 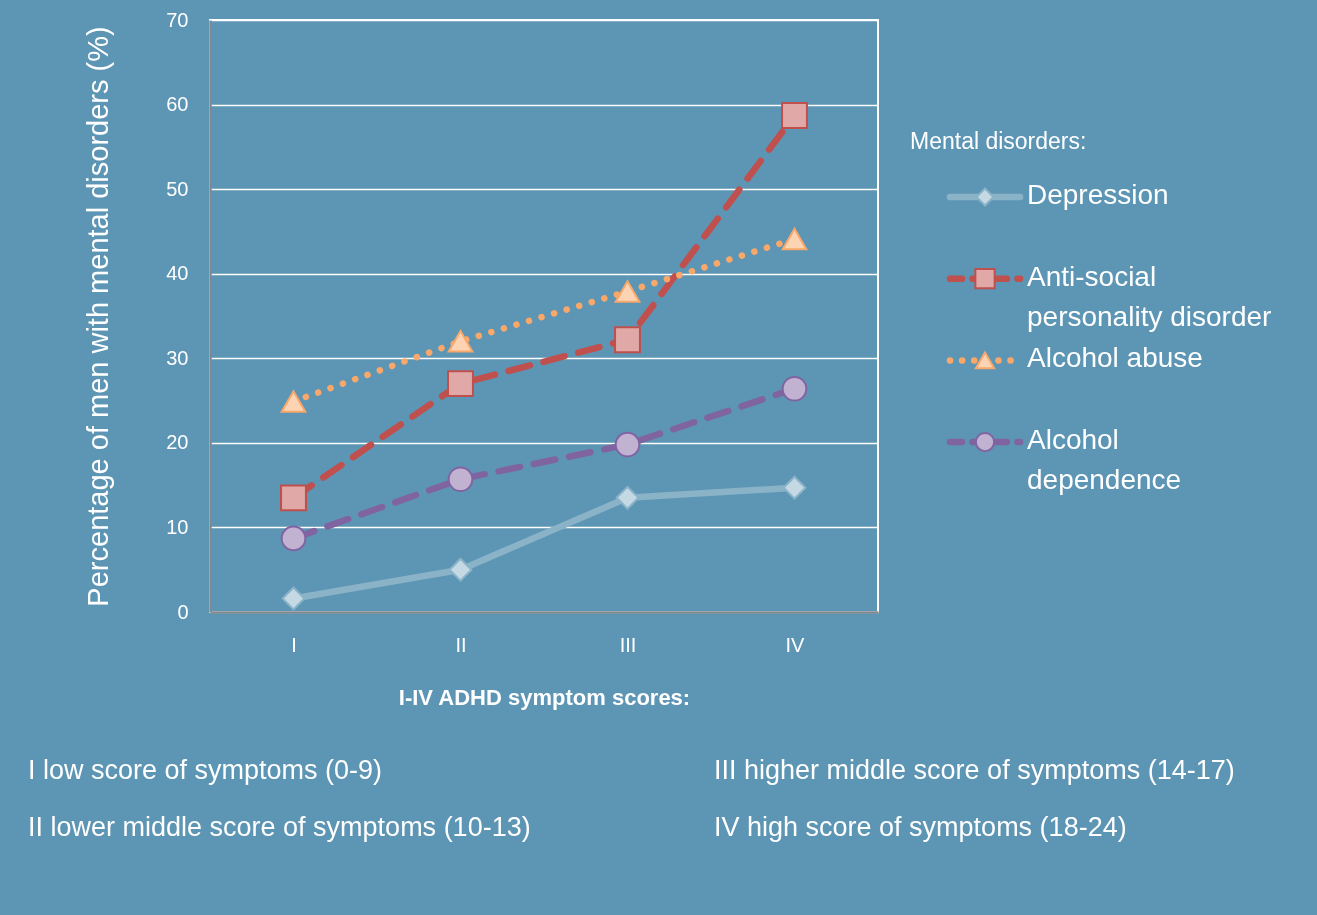 I want to click on x-axis-title: I-IV ADHD symptom scores:, so click(x=544, y=697).